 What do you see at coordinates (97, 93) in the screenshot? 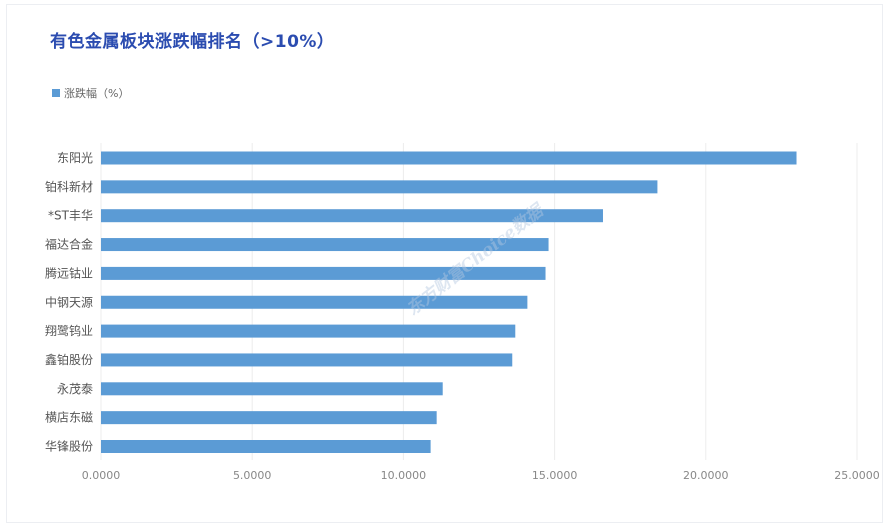
I see `legend-label: 涨跌幅（%）` at bounding box center [97, 93].